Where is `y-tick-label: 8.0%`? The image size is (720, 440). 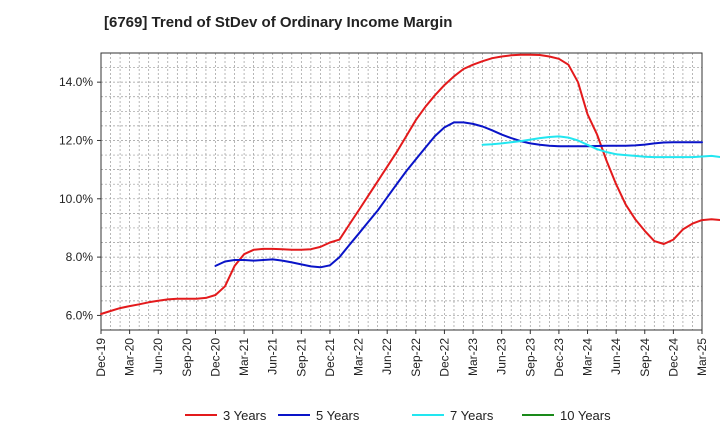 y-tick-label: 8.0% is located at coordinates (80, 257).